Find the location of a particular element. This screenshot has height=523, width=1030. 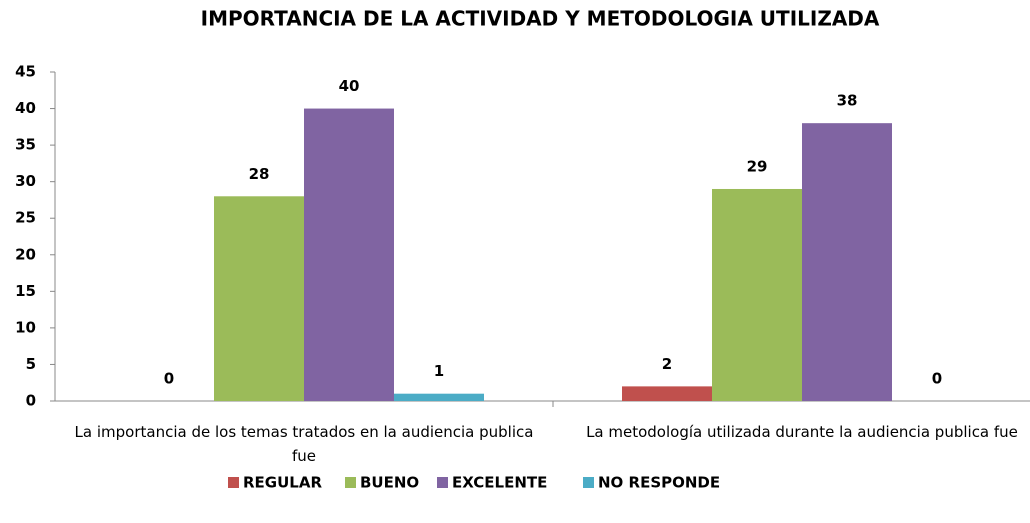

data-label: 40 is located at coordinates (349, 86).